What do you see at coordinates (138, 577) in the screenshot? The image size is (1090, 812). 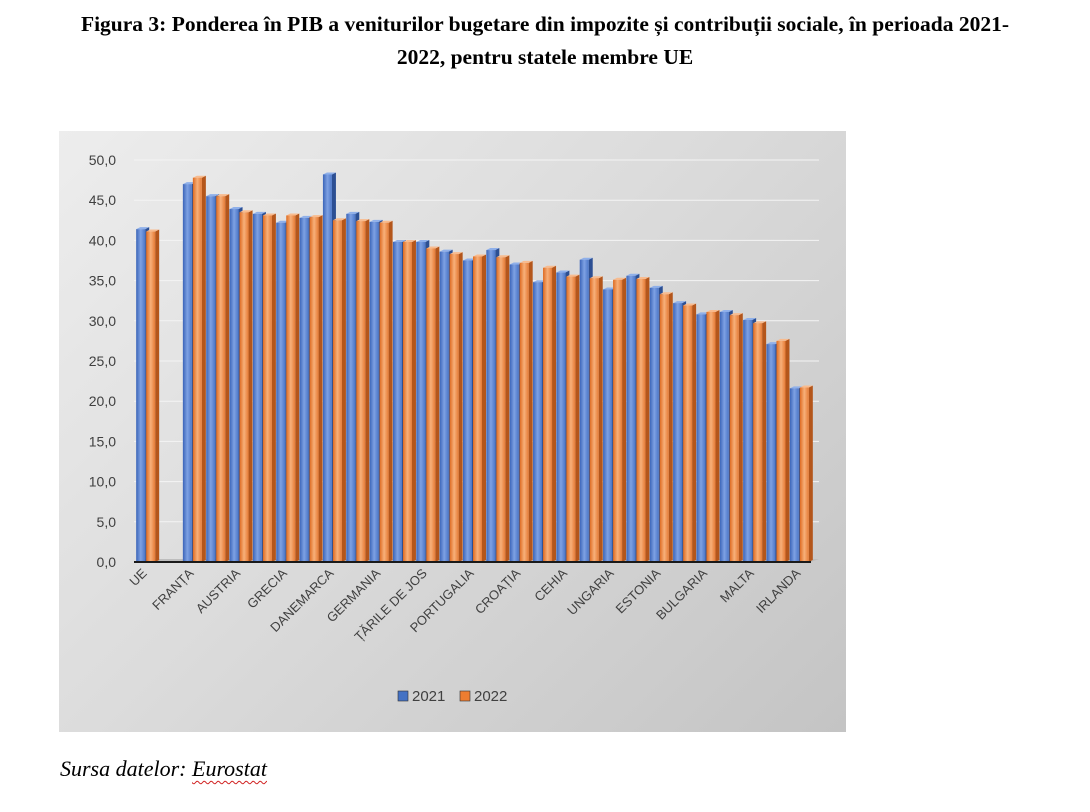 I see `x-category-label: UE` at bounding box center [138, 577].